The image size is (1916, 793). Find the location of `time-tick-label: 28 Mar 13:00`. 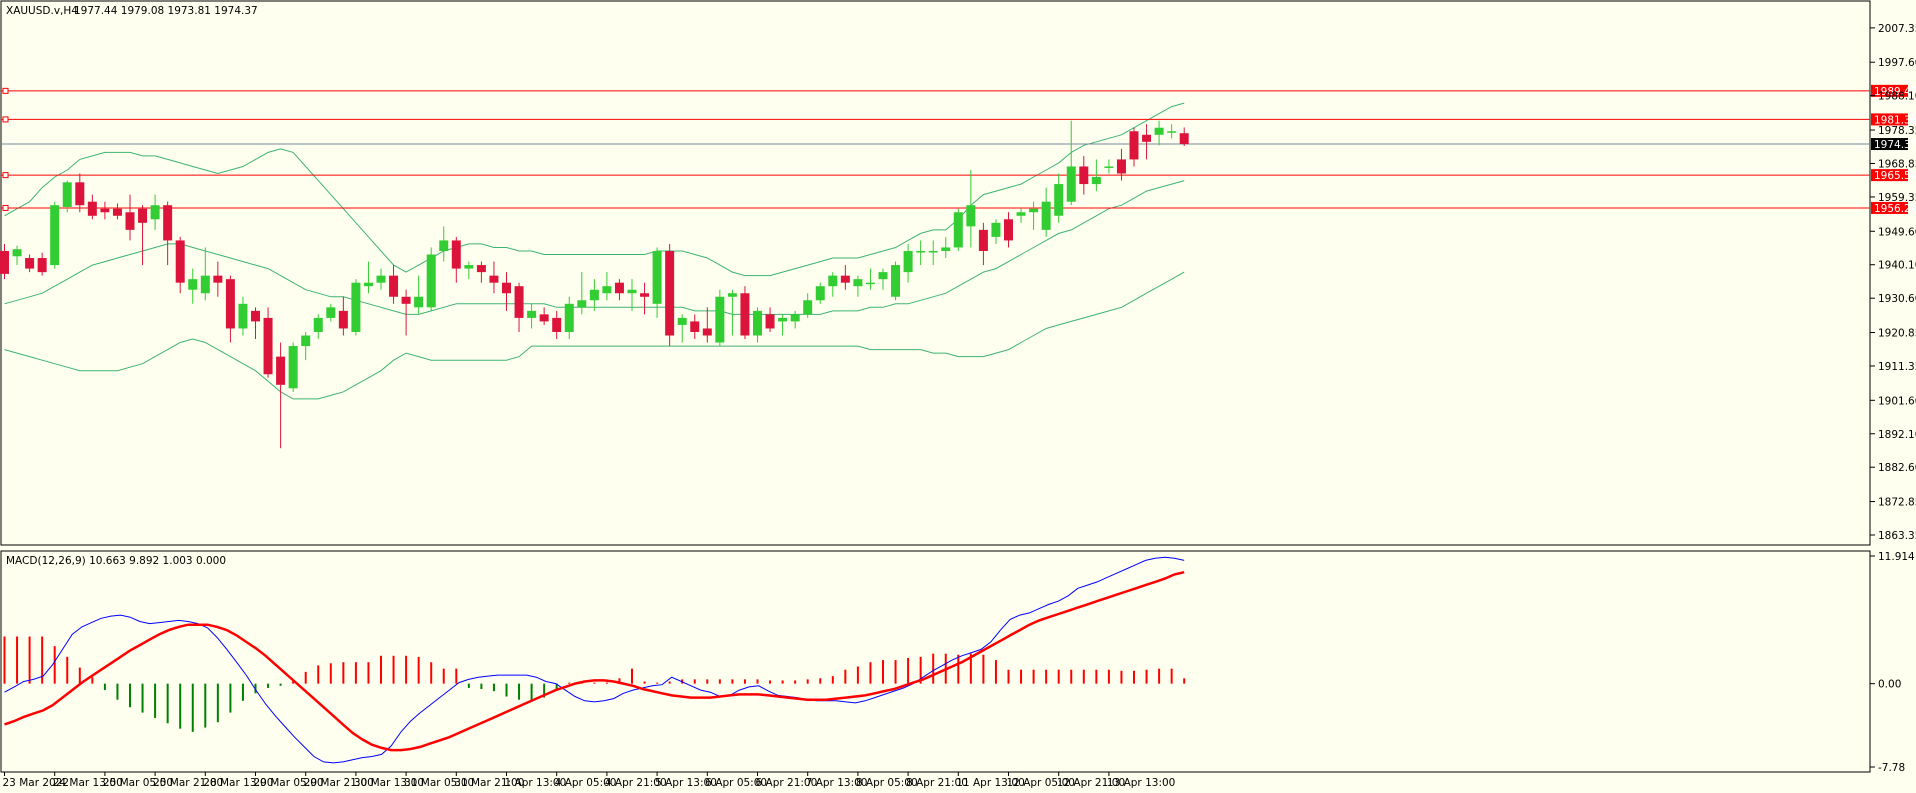

time-tick-label: 28 Mar 13:00 is located at coordinates (238, 783).